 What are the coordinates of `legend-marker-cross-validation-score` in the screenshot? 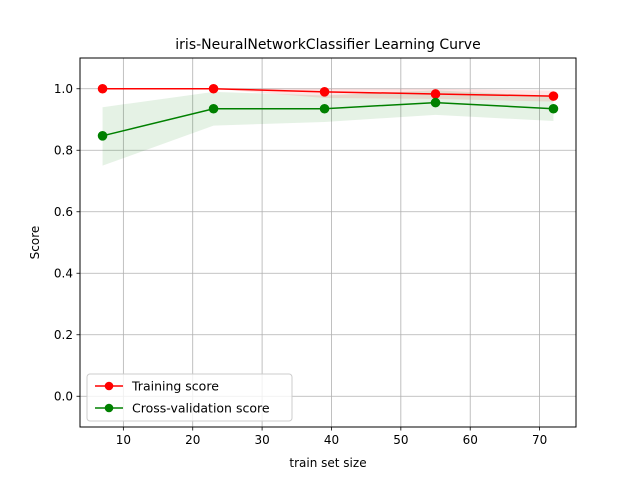 It's located at (109, 408).